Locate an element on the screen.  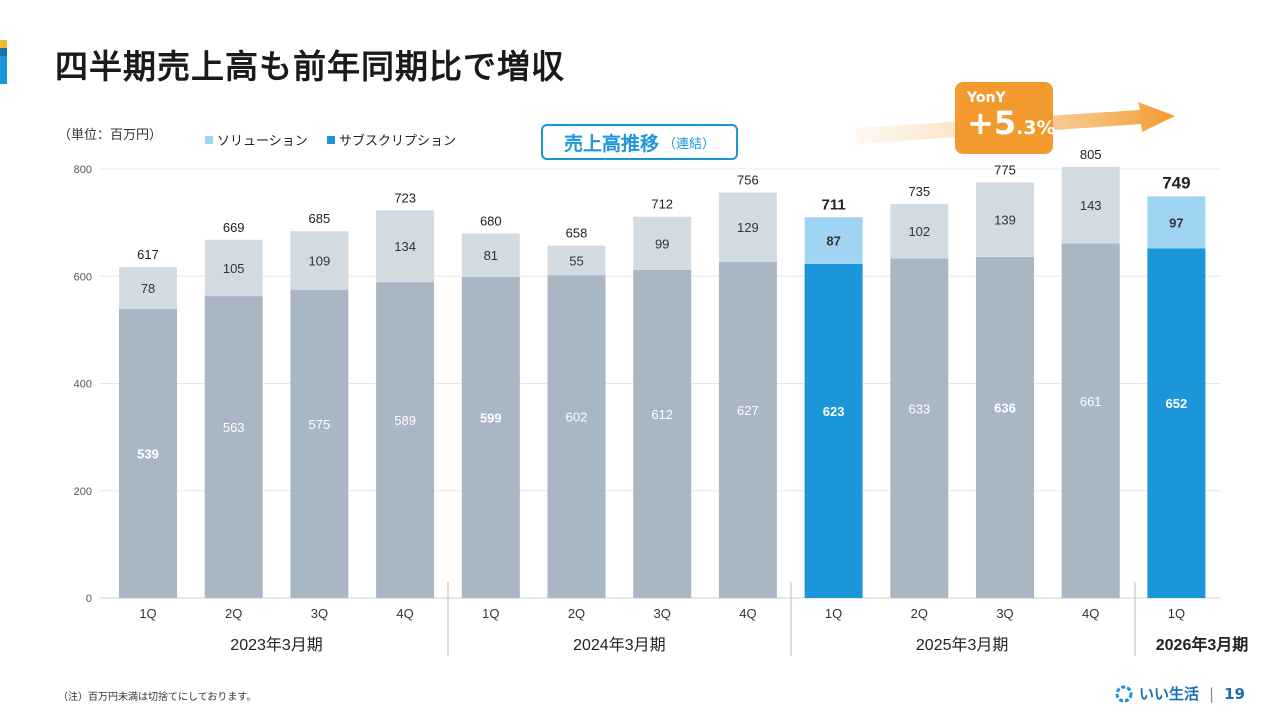
group-label: 2024年3月期 is located at coordinates (619, 645).